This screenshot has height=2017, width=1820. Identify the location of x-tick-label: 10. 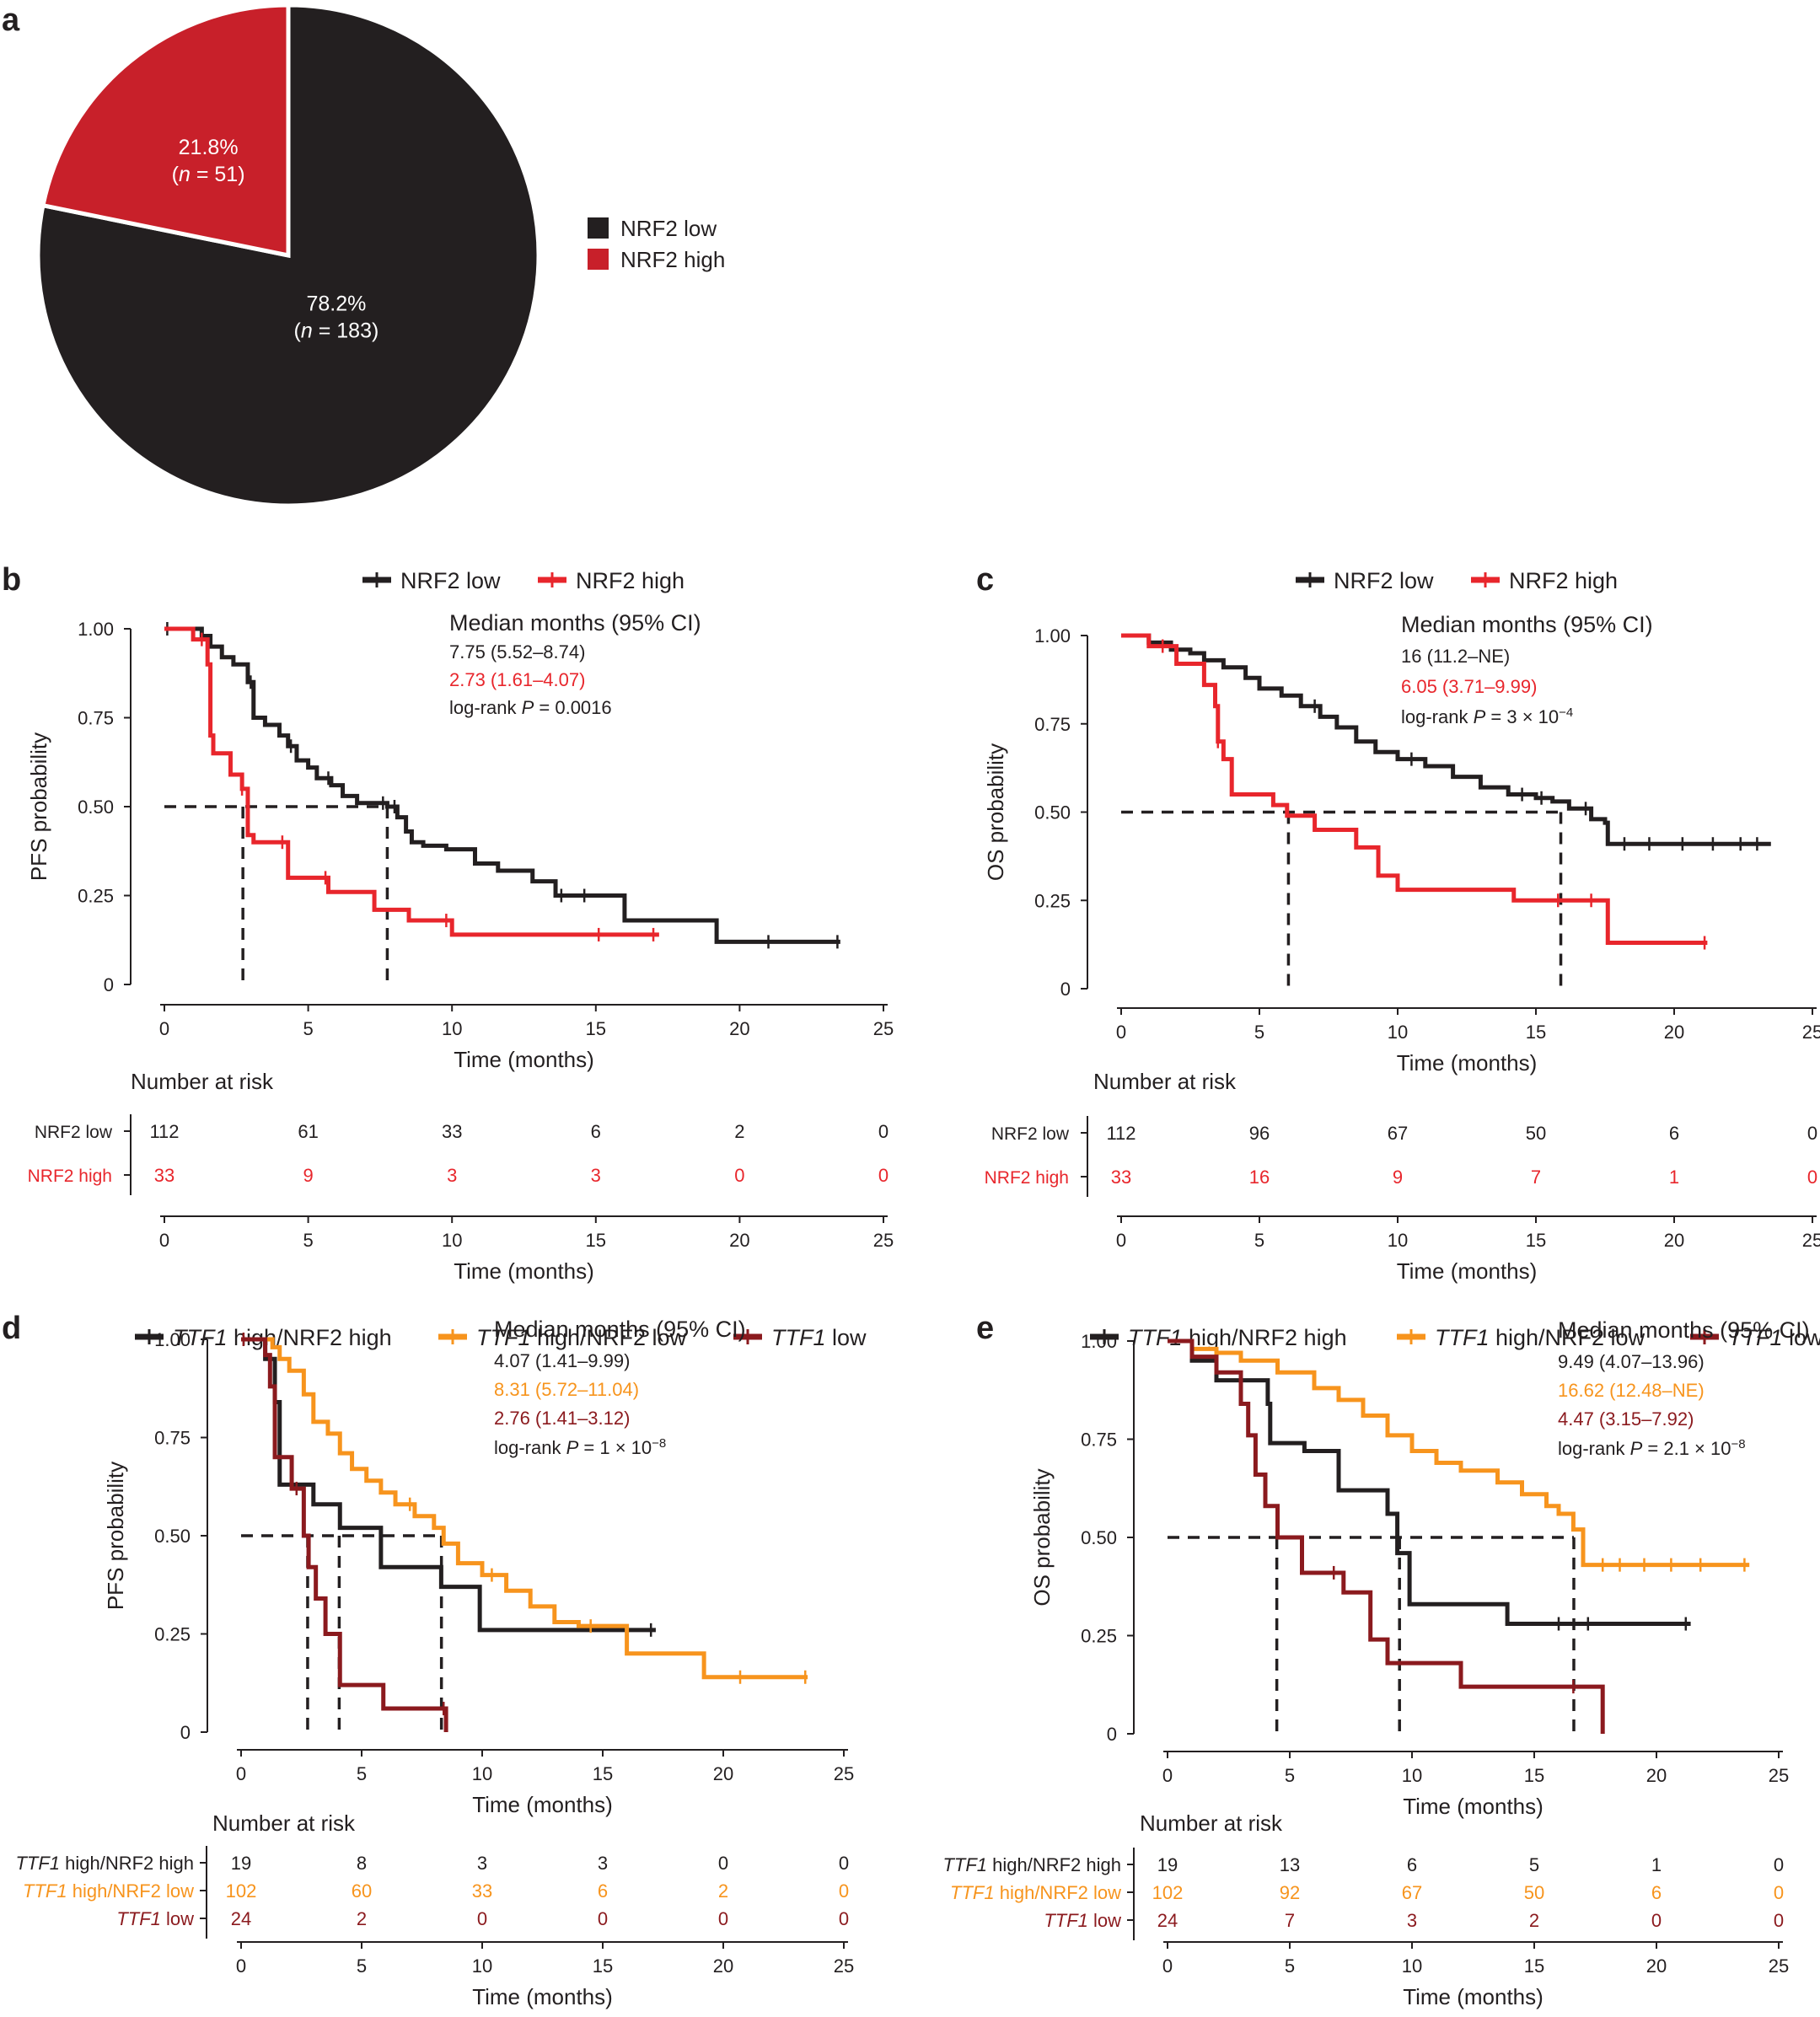
(452, 1028).